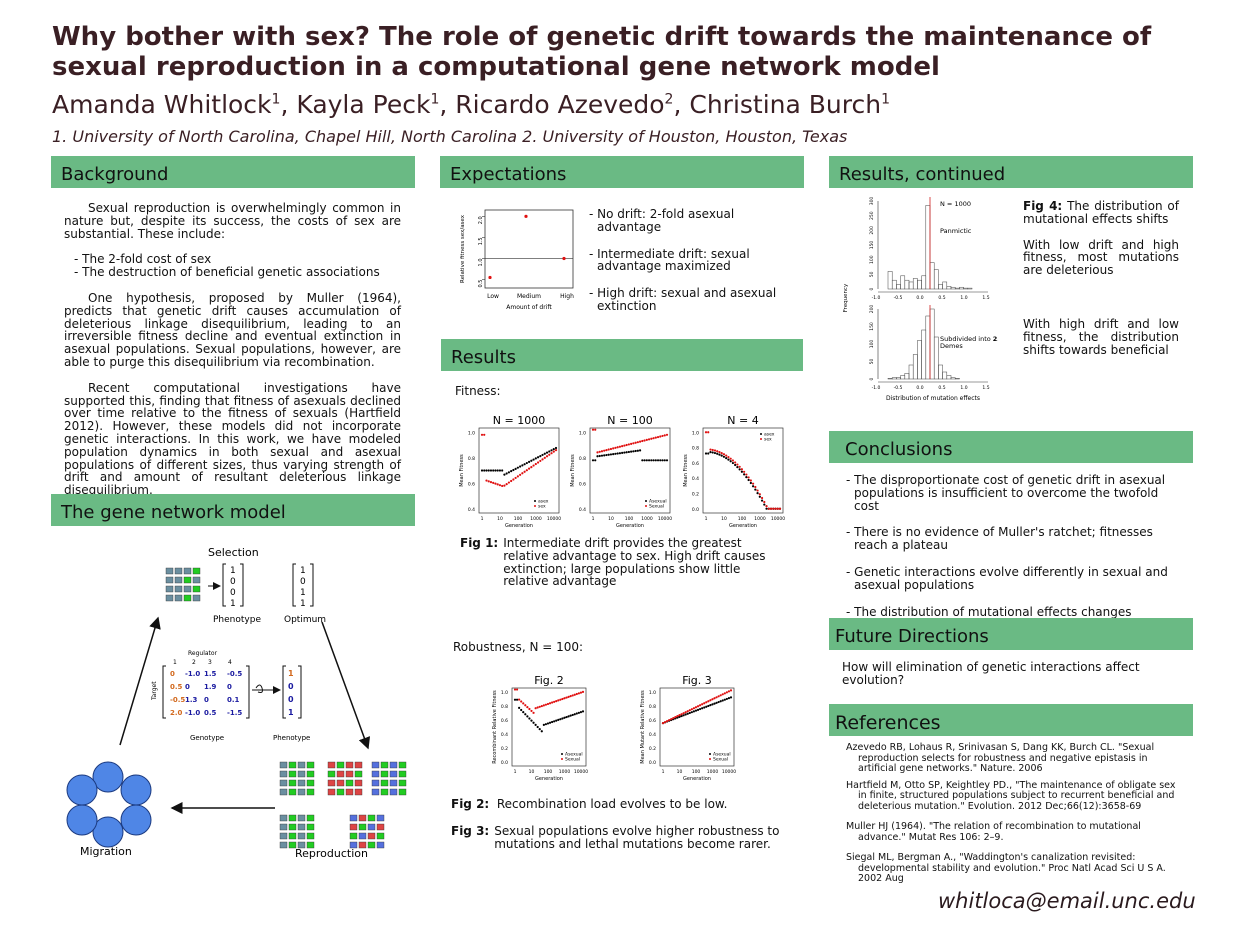 This screenshot has width=1244, height=933. I want to click on author-affiliation-mark: 1, so click(886, 99).